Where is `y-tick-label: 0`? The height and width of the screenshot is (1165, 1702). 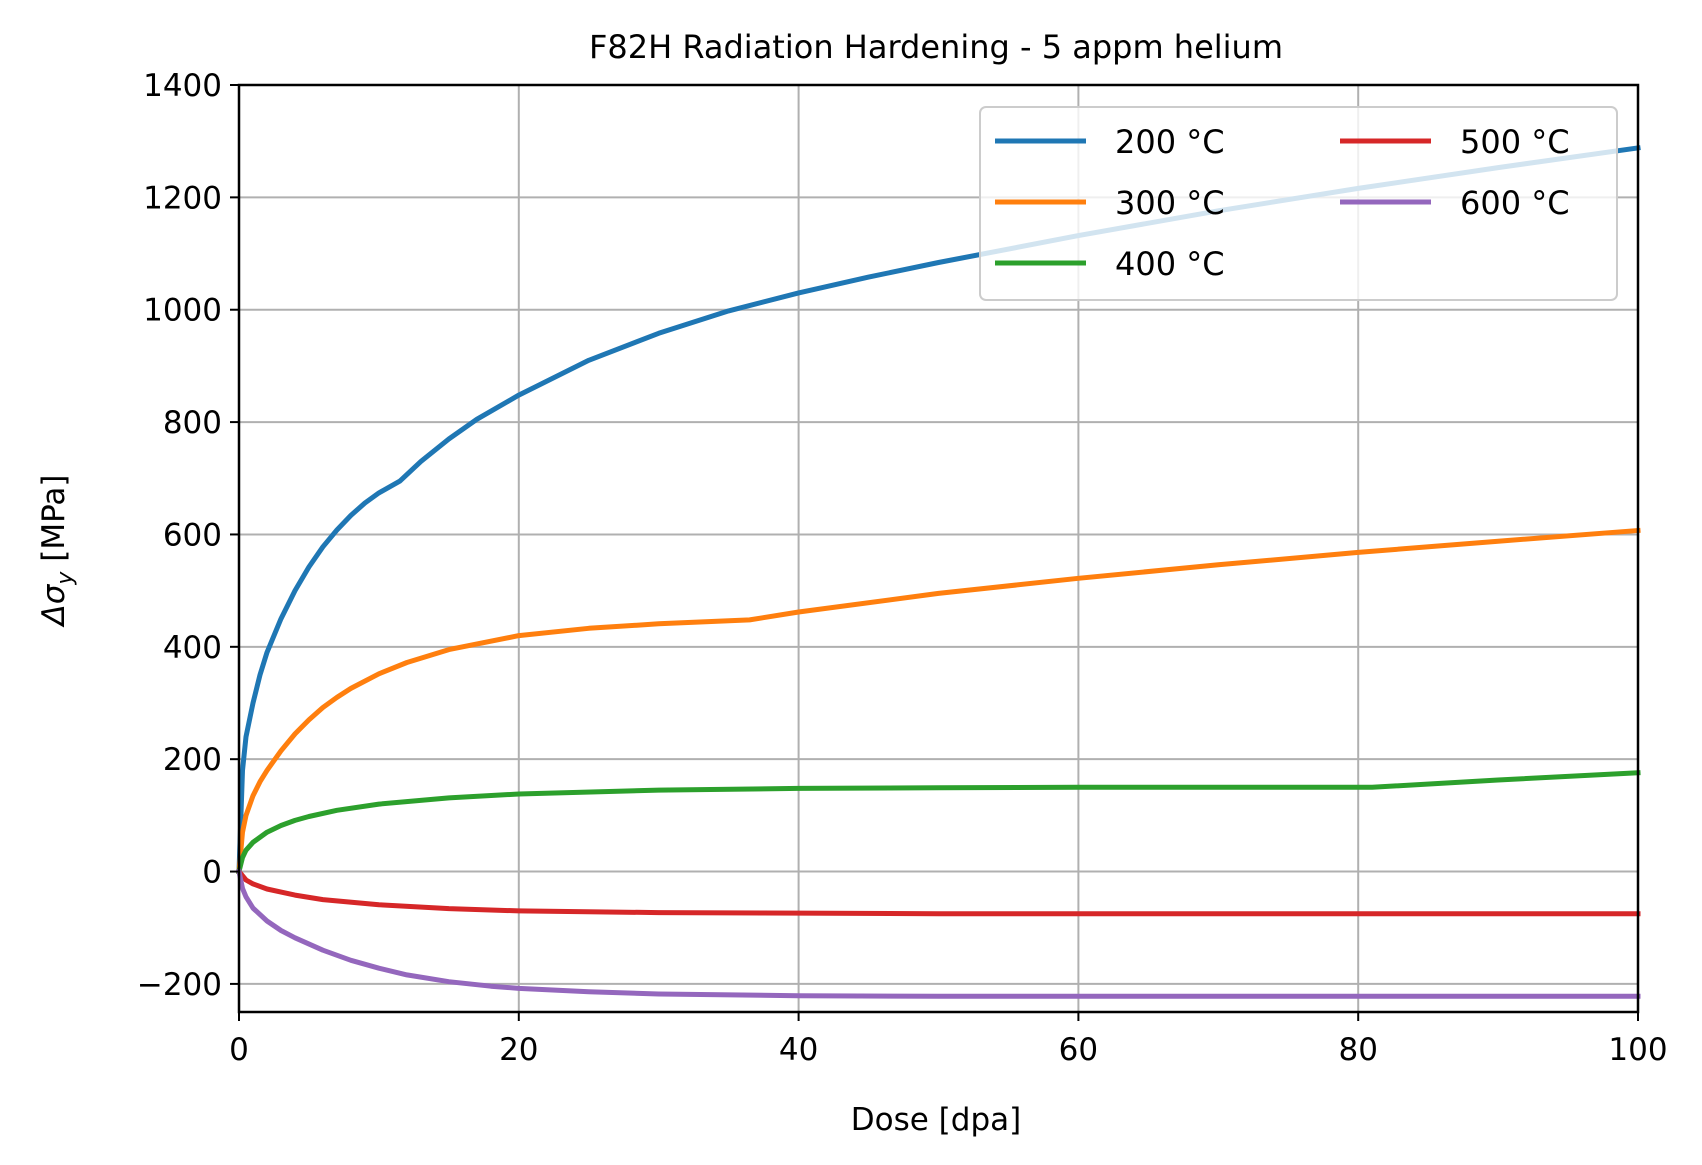 y-tick-label: 0 is located at coordinates (212, 873).